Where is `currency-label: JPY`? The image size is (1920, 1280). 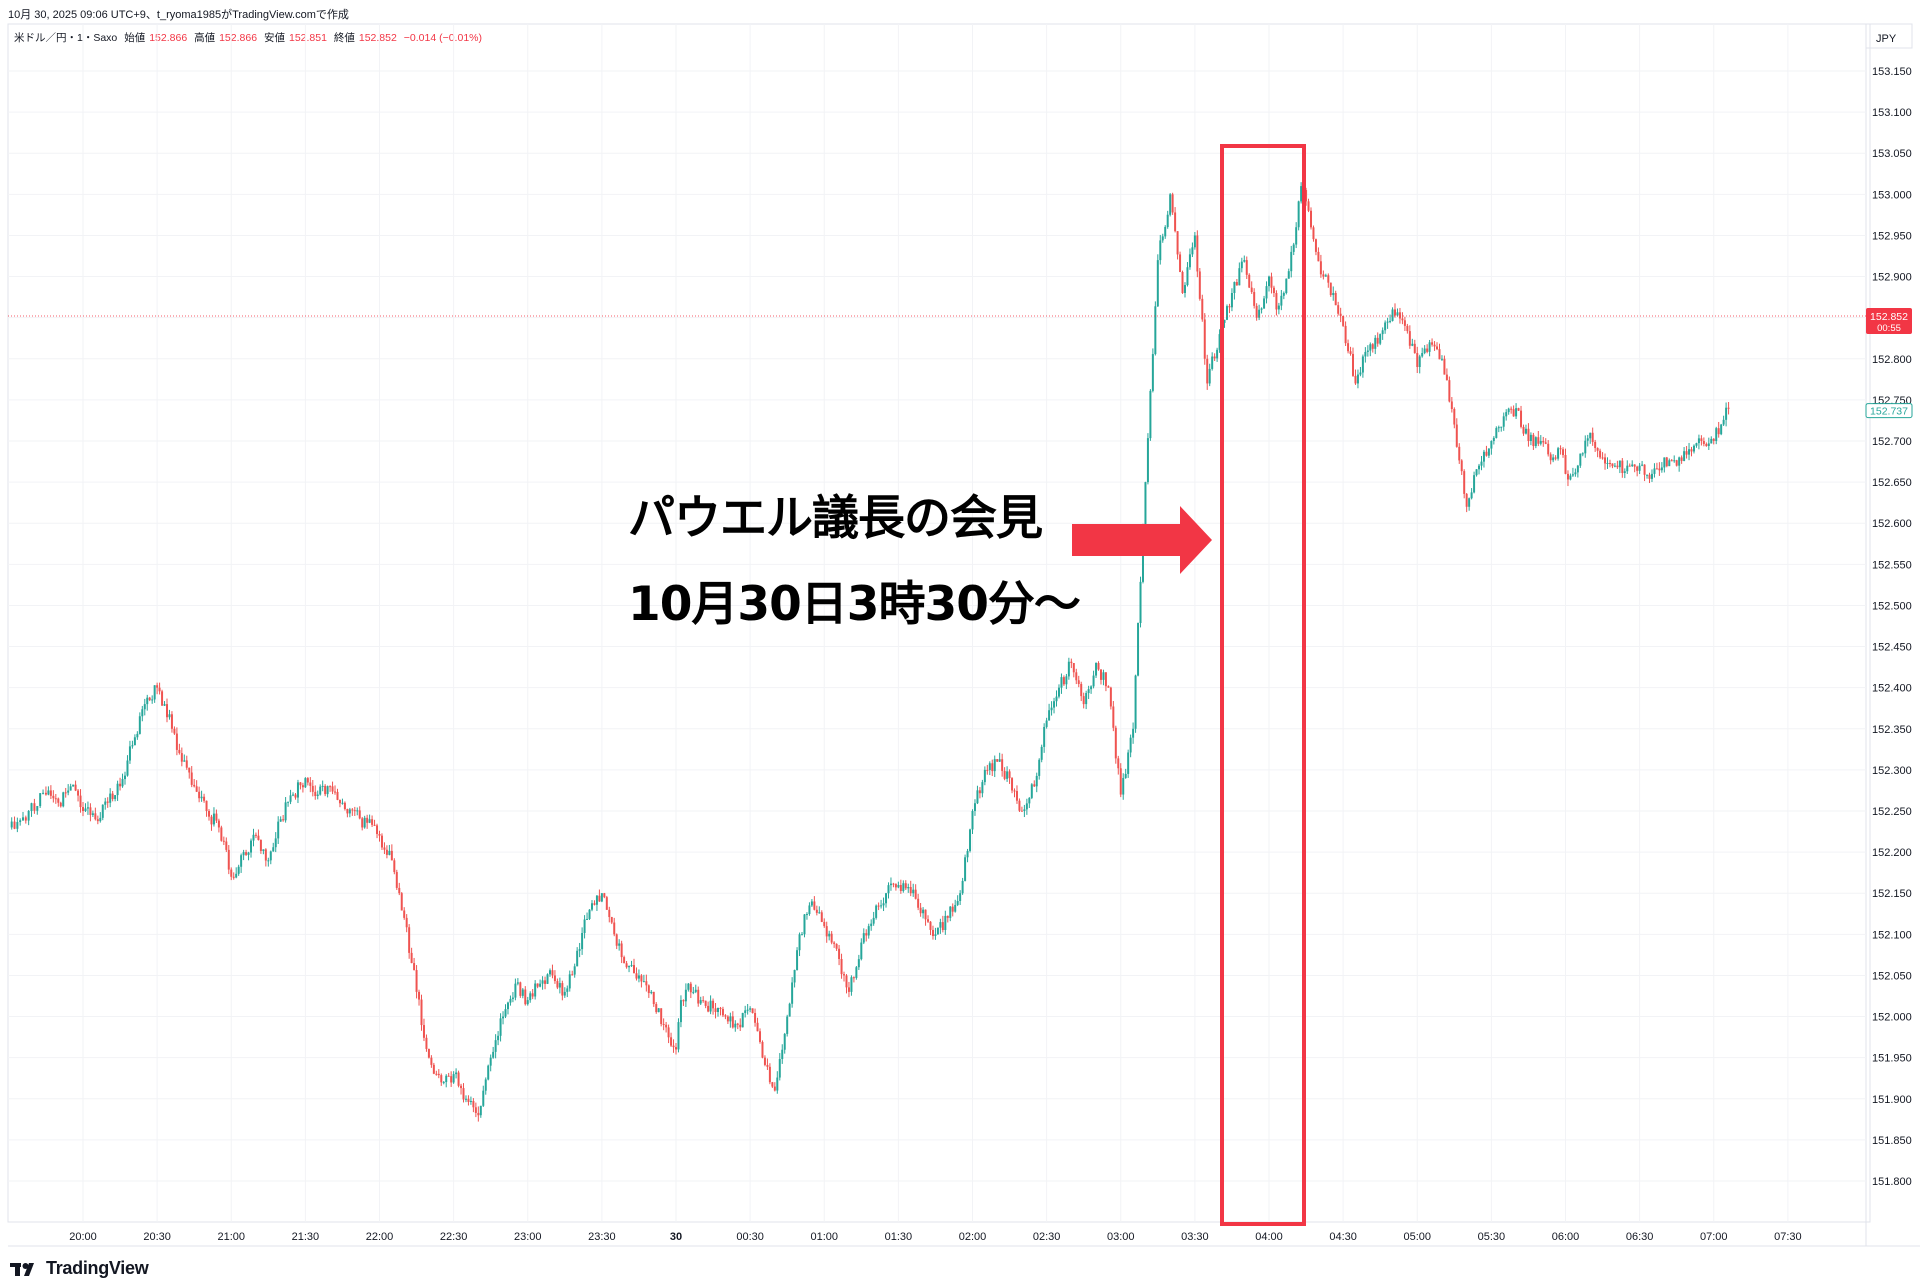 currency-label: JPY is located at coordinates (1886, 39).